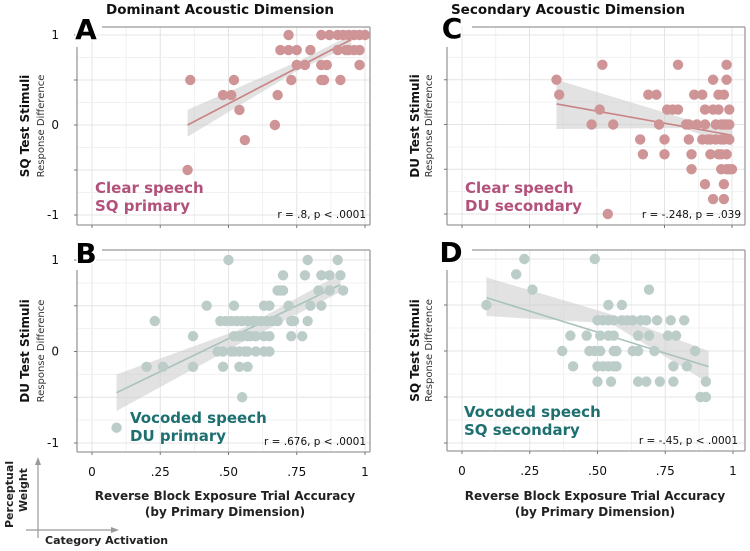  Describe the element at coordinates (142, 206) in the screenshot. I see `condition-label-line2: SQ primary` at that location.